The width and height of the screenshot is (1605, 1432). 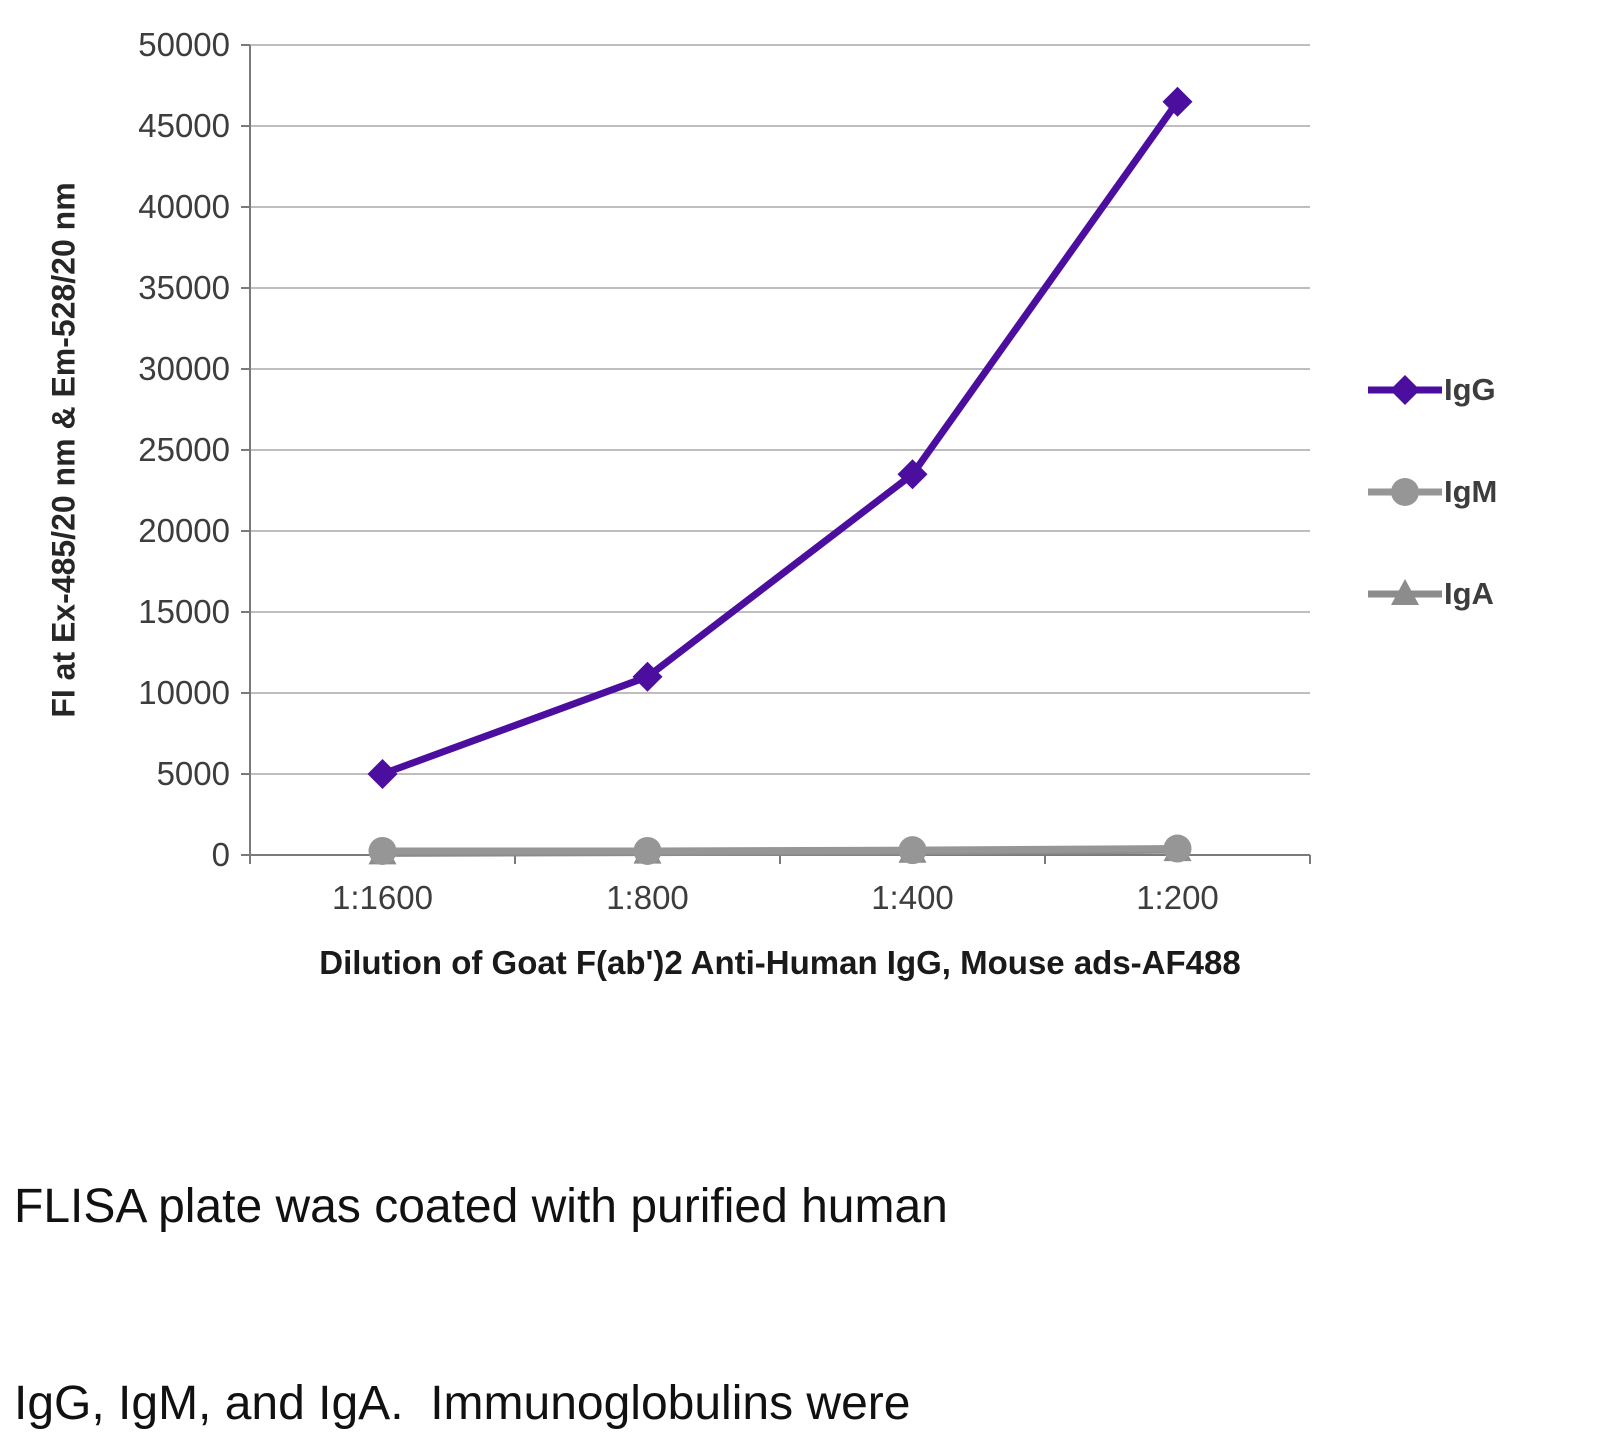 I want to click on legend-label: IgM, so click(x=1471, y=491).